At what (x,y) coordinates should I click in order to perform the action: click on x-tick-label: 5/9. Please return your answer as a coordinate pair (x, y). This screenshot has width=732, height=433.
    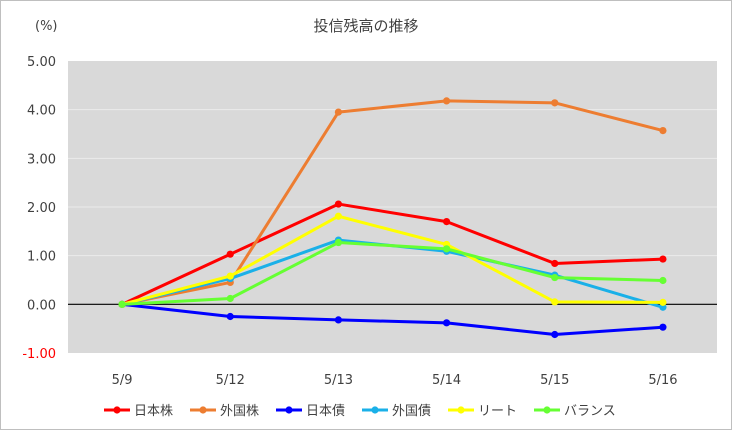
    Looking at the image, I should click on (122, 380).